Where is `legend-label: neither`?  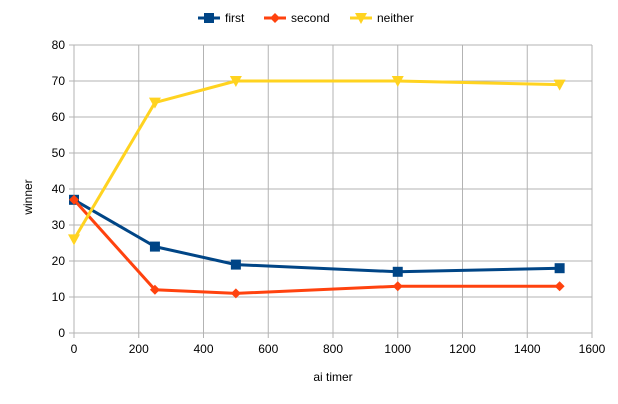
legend-label: neither is located at coordinates (395, 18).